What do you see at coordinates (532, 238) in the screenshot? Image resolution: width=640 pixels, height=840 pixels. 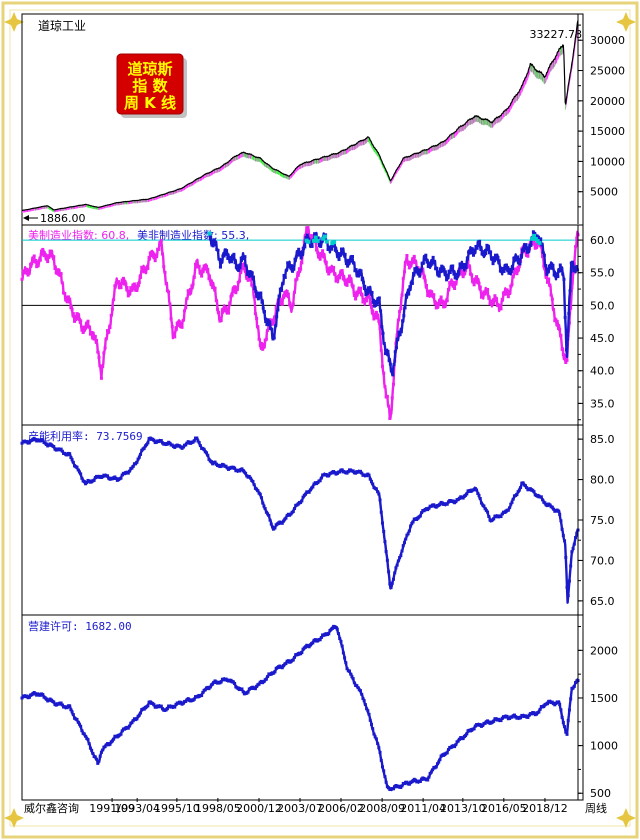 I see `above-60-marker` at bounding box center [532, 238].